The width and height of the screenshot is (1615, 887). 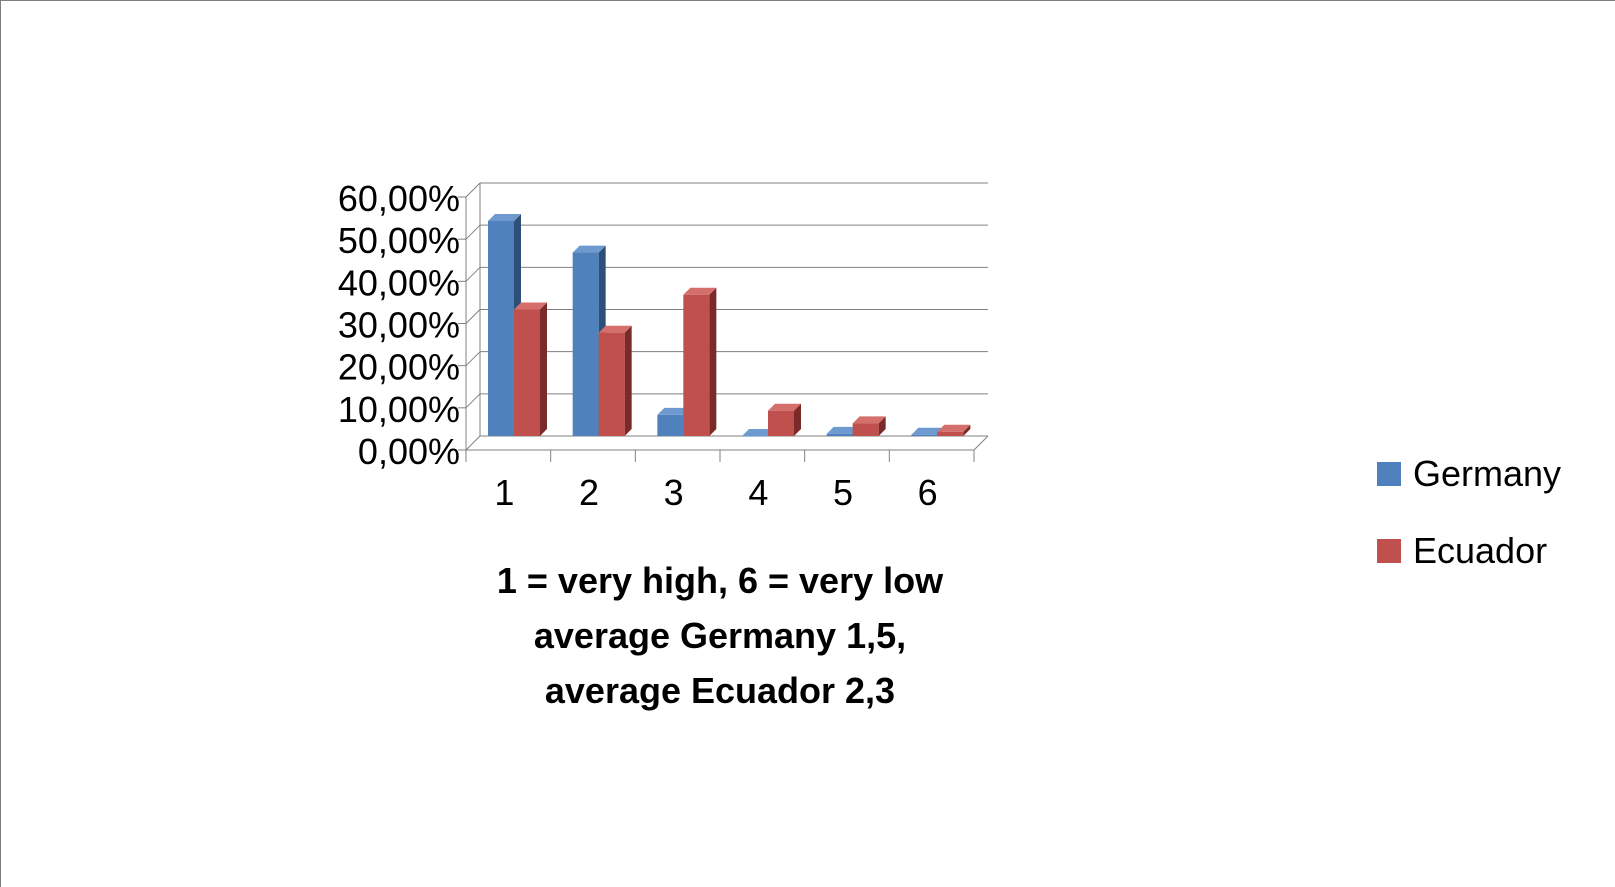 I want to click on x-axis-label-line-2: average Germany 1,5,, so click(x=720, y=635).